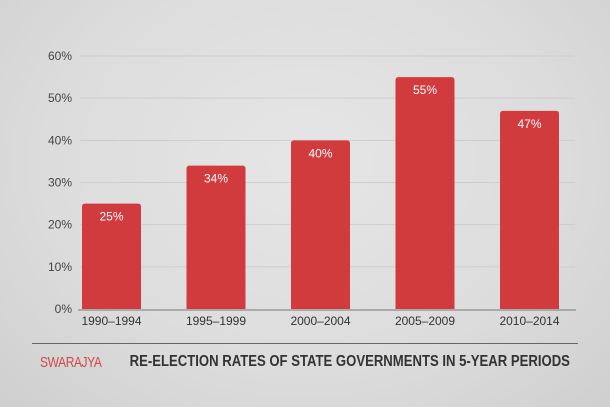 This screenshot has width=610, height=407. What do you see at coordinates (60, 140) in the screenshot?
I see `y-tick-label: 40%` at bounding box center [60, 140].